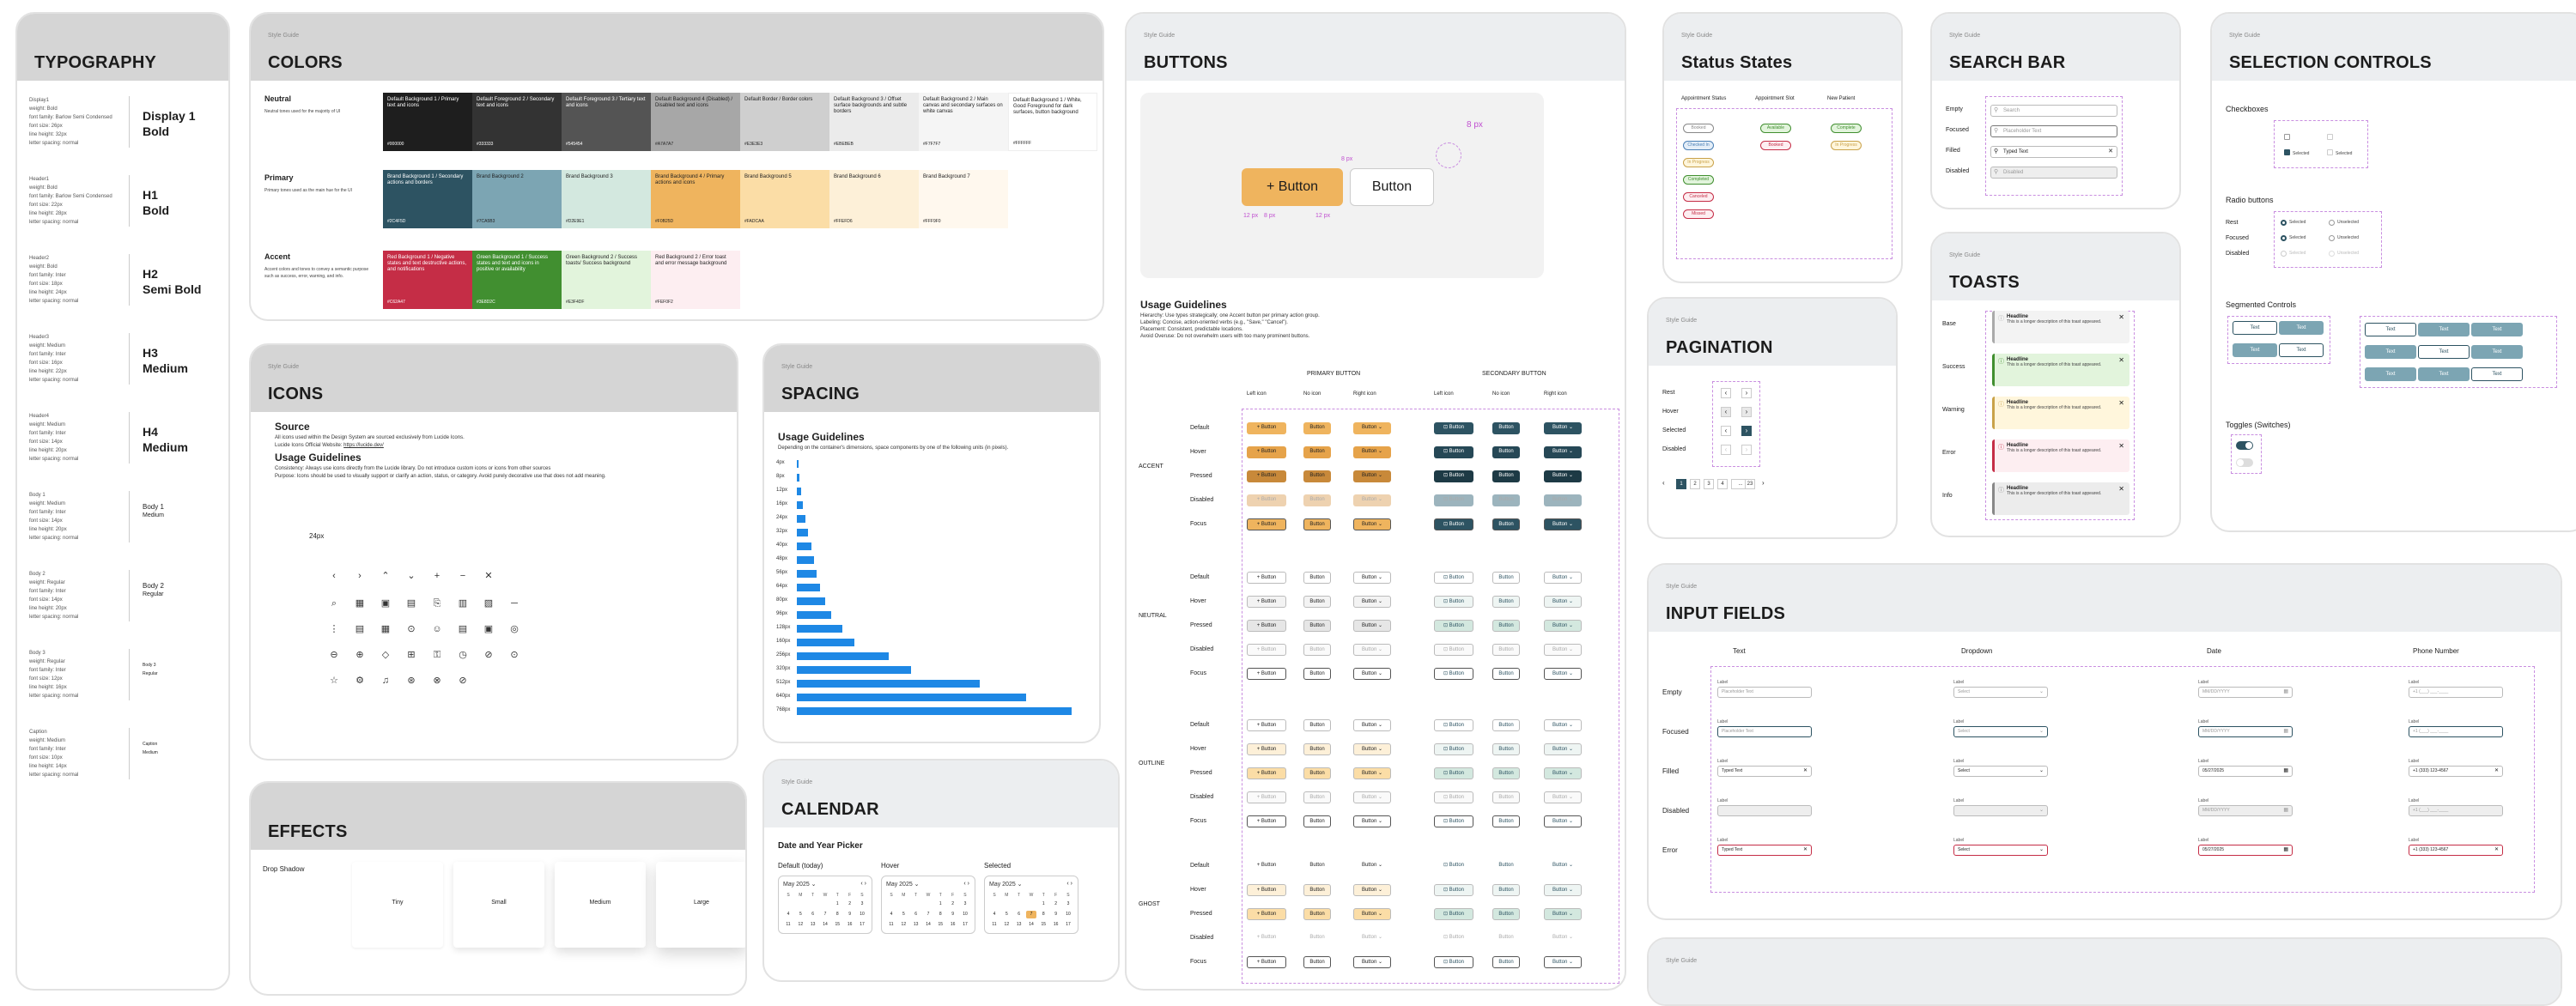  What do you see at coordinates (1317, 578) in the screenshot?
I see `variant-button-neutral-default: Button` at bounding box center [1317, 578].